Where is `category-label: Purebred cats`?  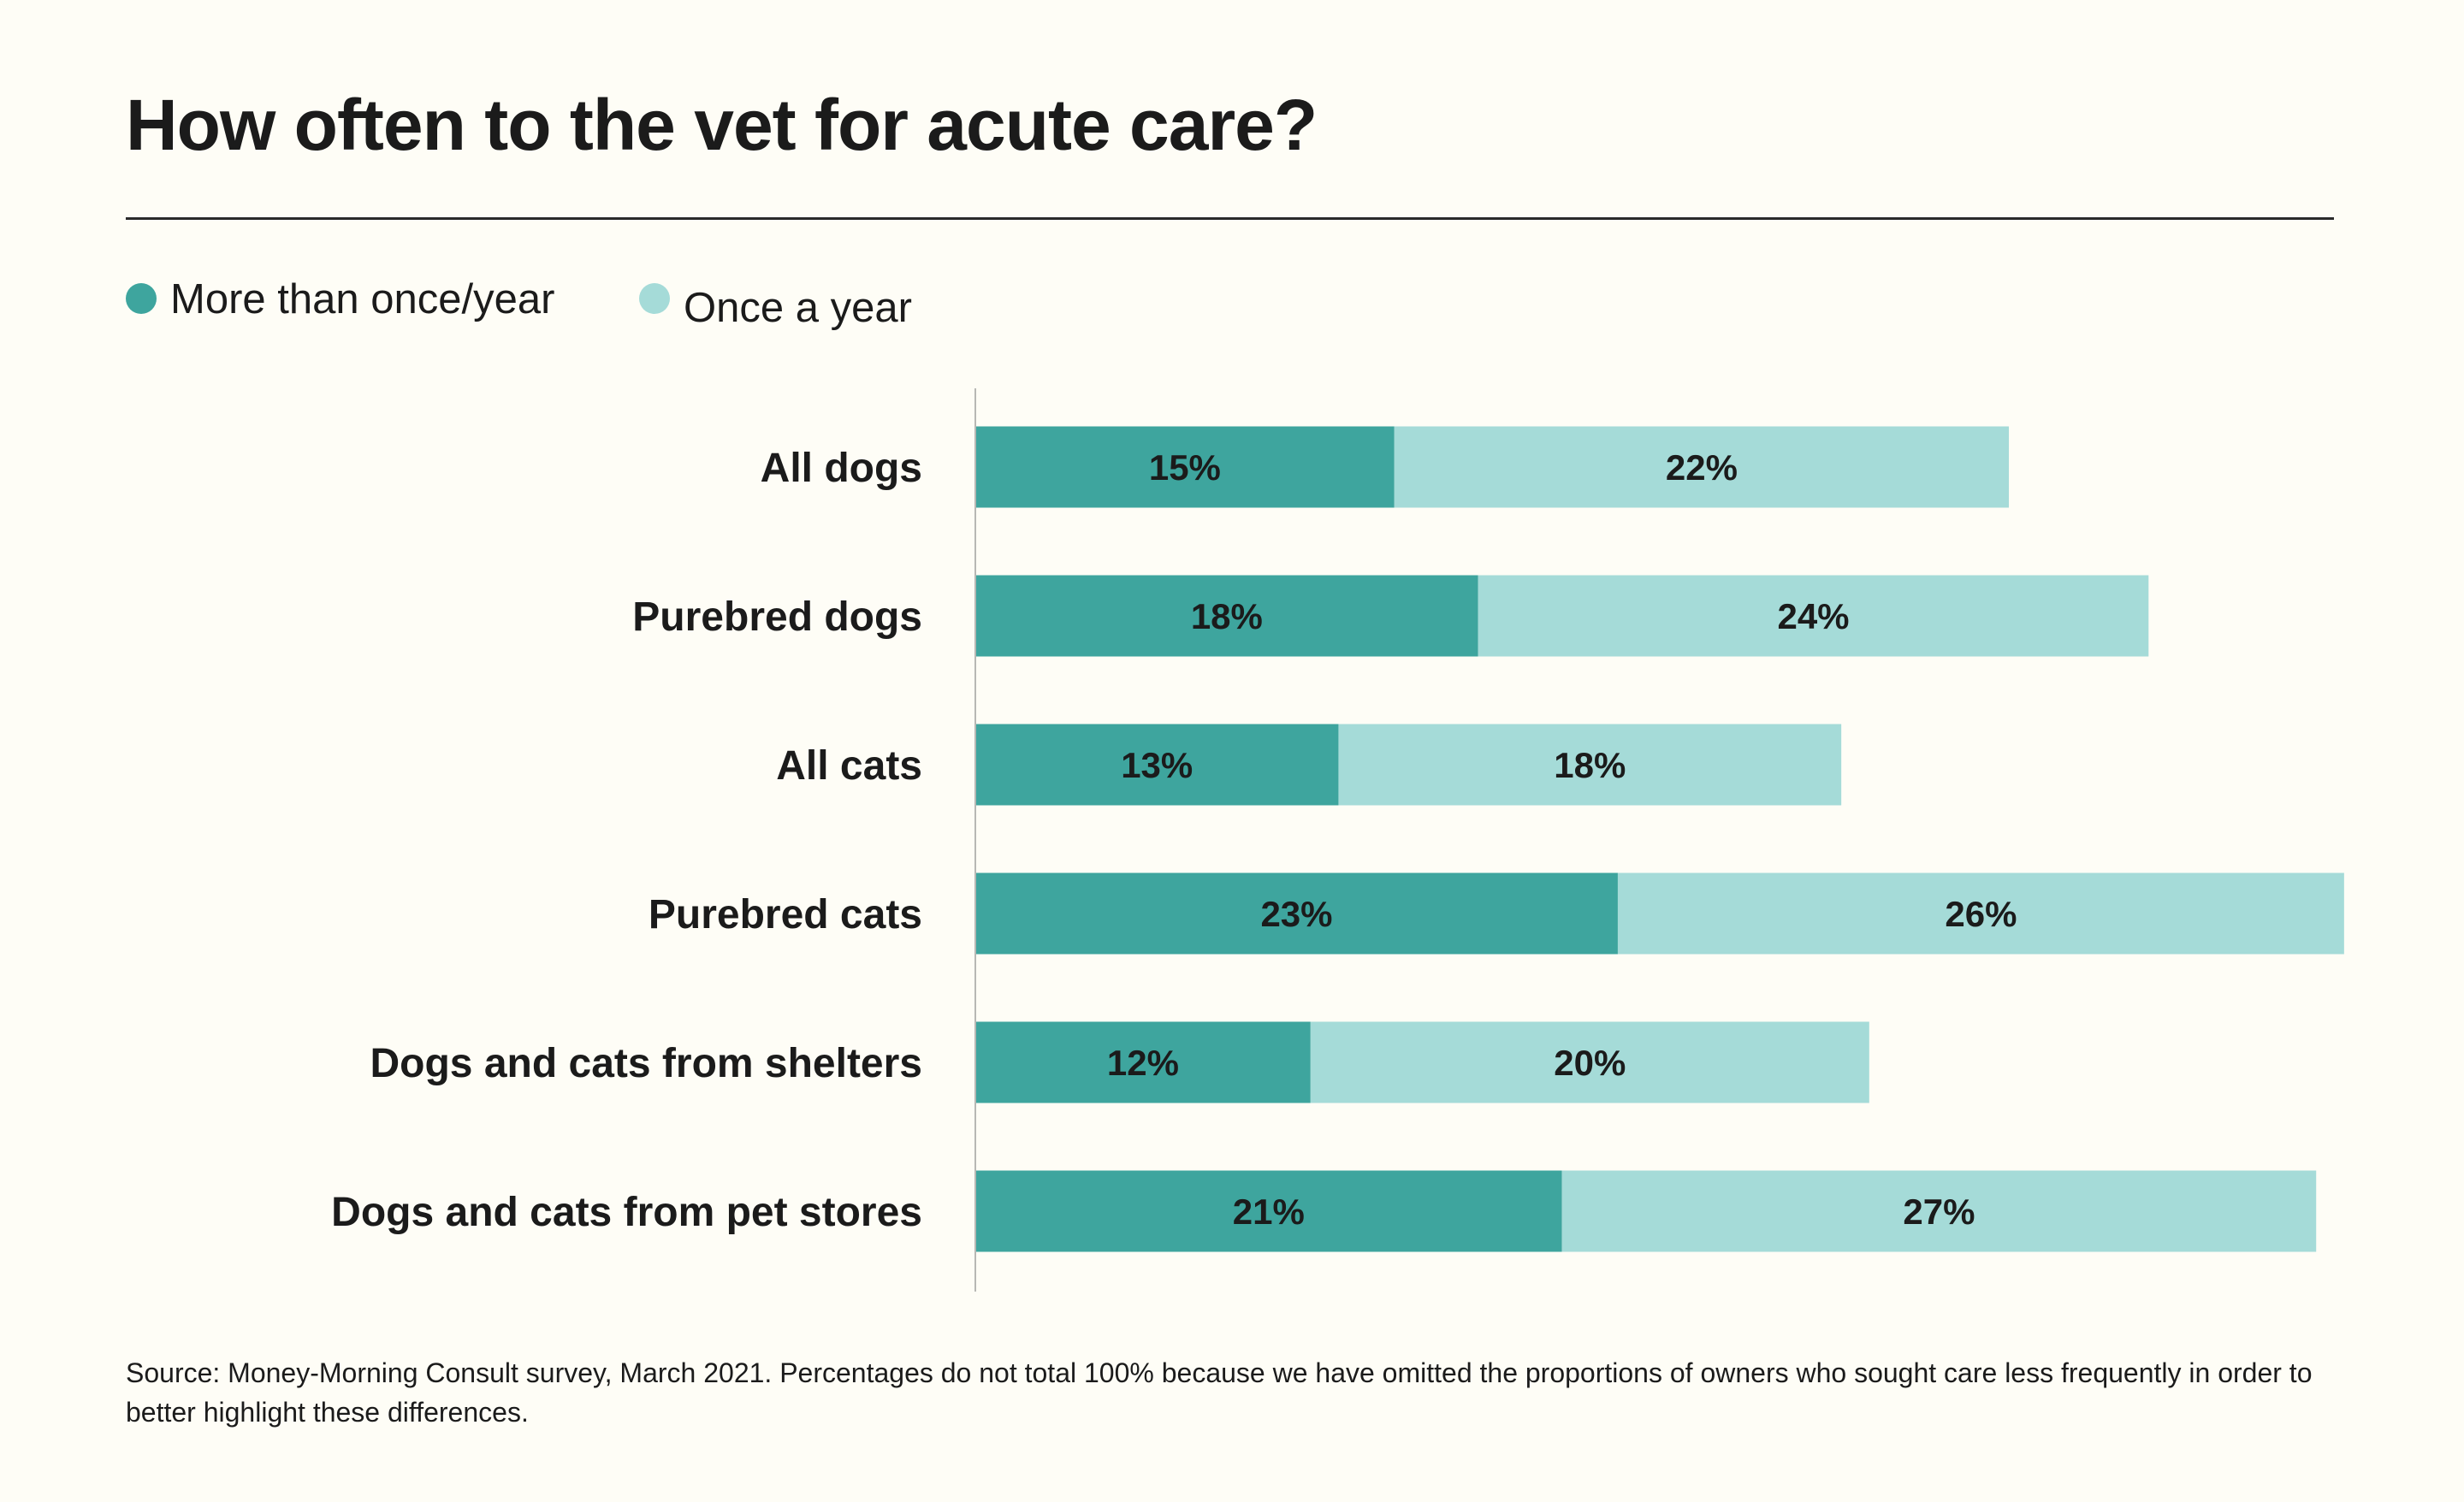
category-label: Purebred cats is located at coordinates (785, 914).